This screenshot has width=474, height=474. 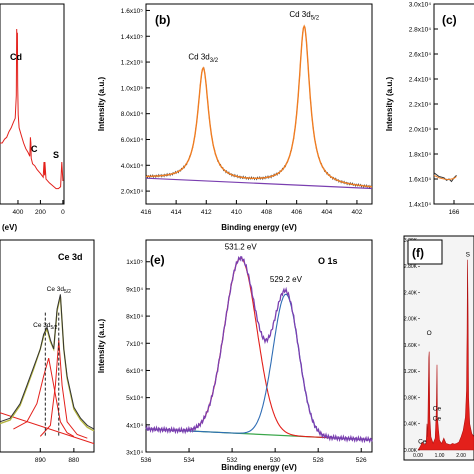 I want to click on panel-b-y-tick-label: 1.0x10⁵, so click(x=132, y=88).